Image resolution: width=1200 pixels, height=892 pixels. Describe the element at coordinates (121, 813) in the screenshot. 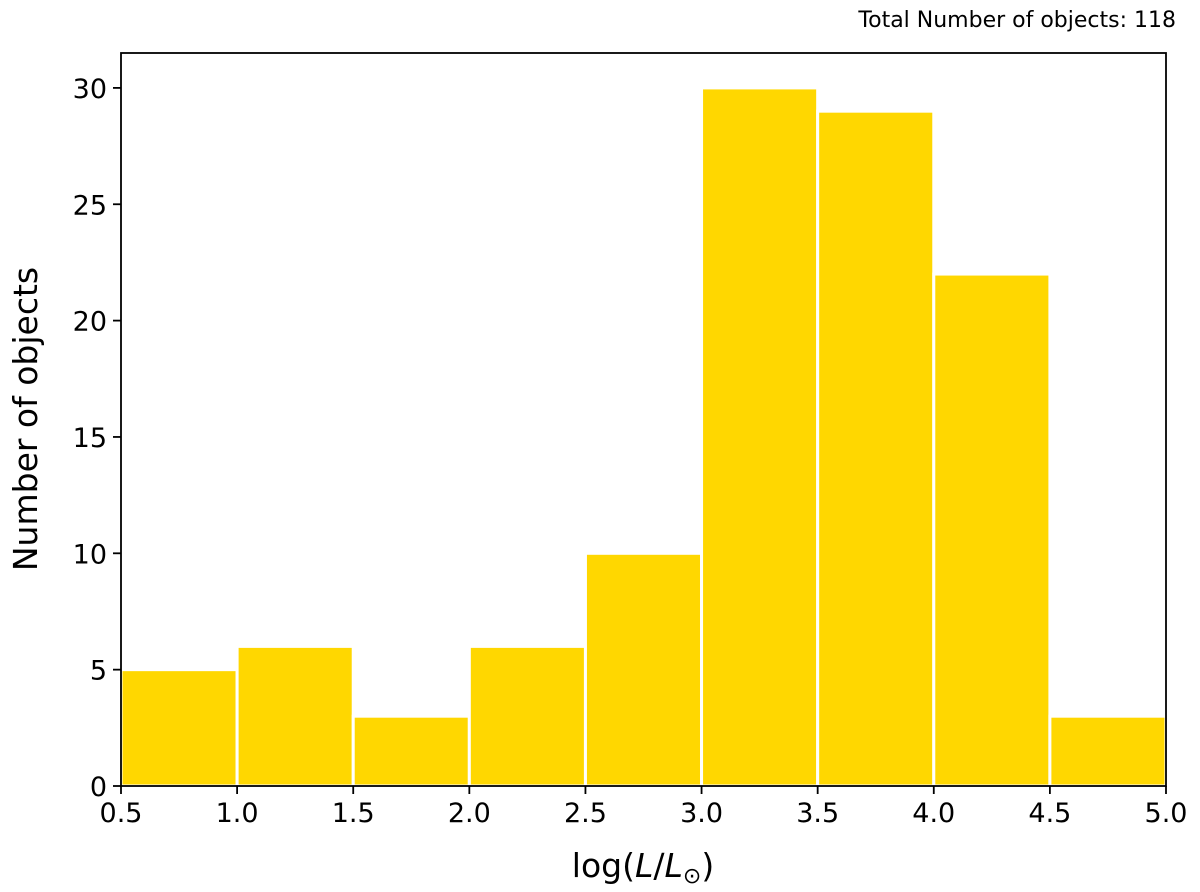

I see `x-tick-label: 0.5` at that location.